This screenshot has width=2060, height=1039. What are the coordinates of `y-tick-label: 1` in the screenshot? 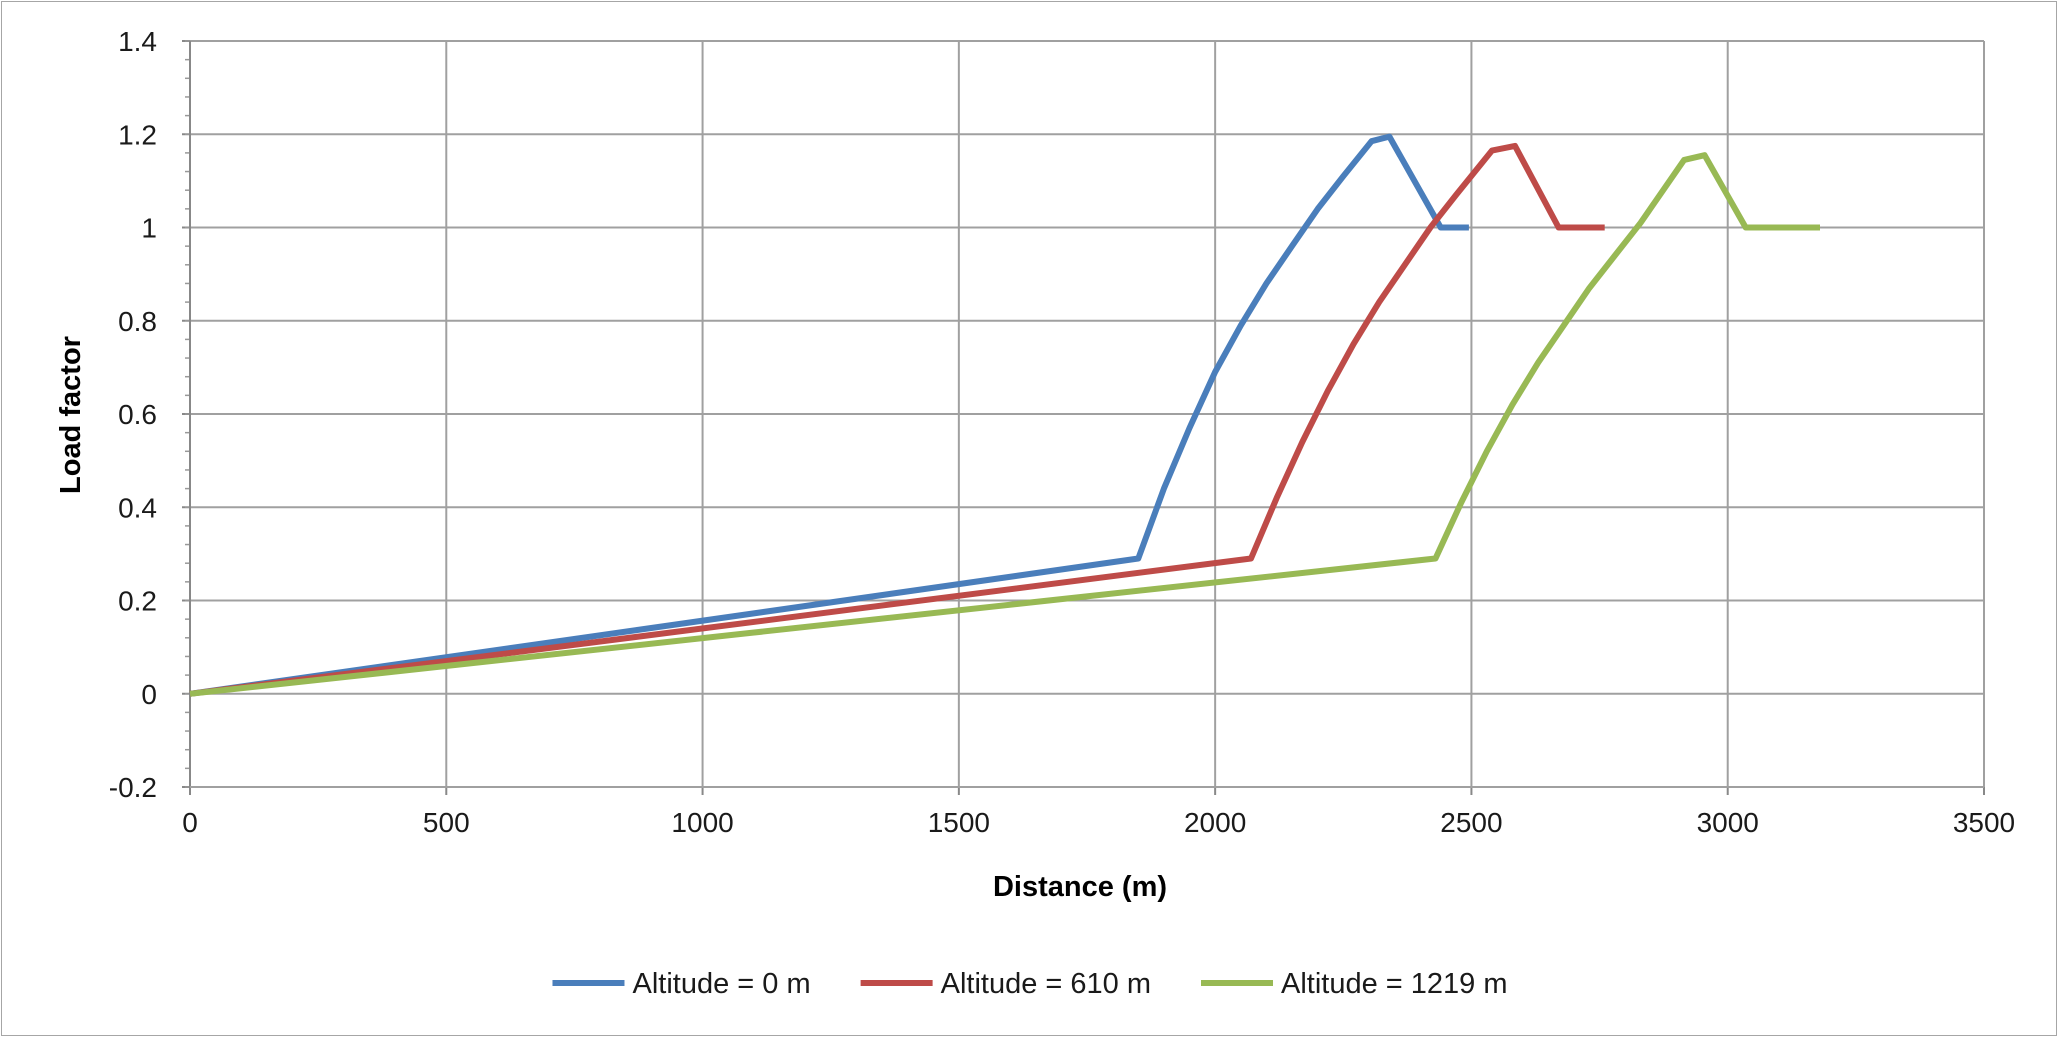 It's located at (149, 228).